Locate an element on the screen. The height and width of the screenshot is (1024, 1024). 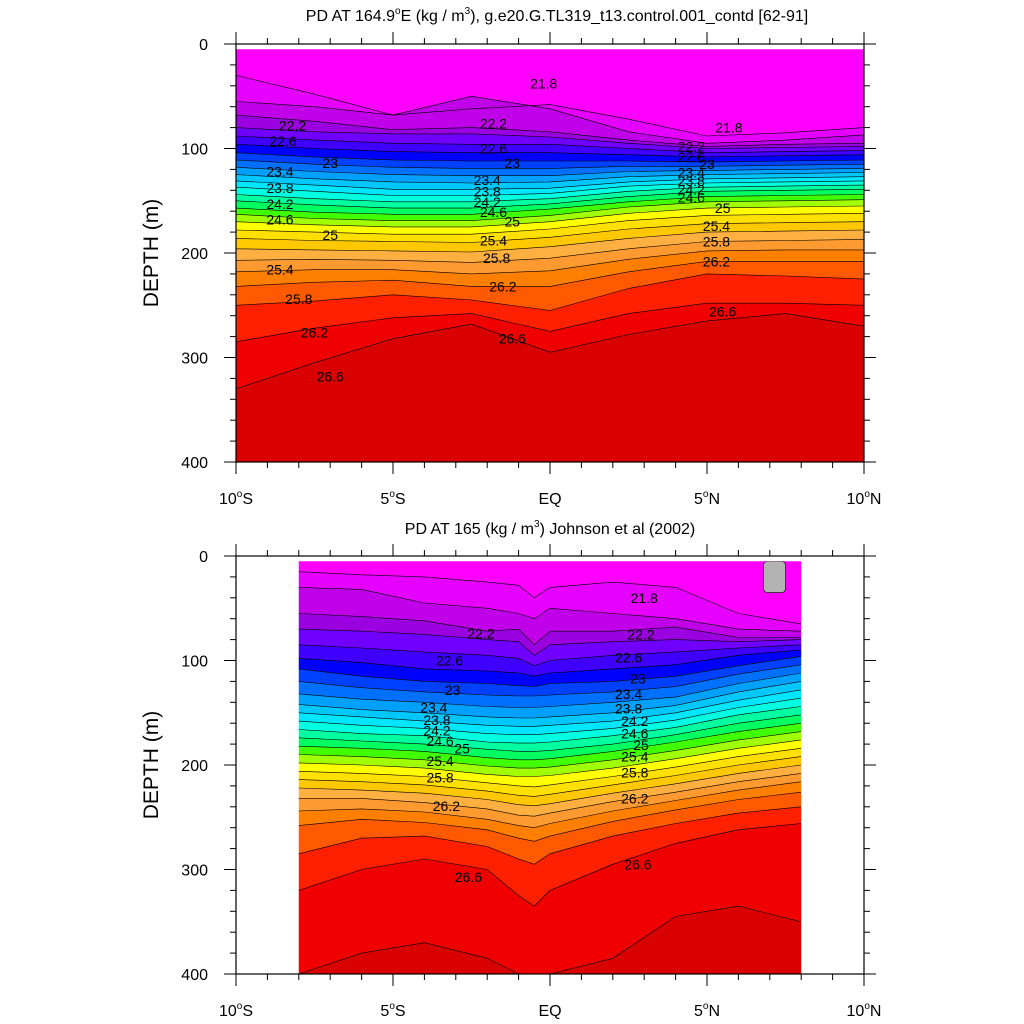
y-tick-label: 400 is located at coordinates (194, 975).